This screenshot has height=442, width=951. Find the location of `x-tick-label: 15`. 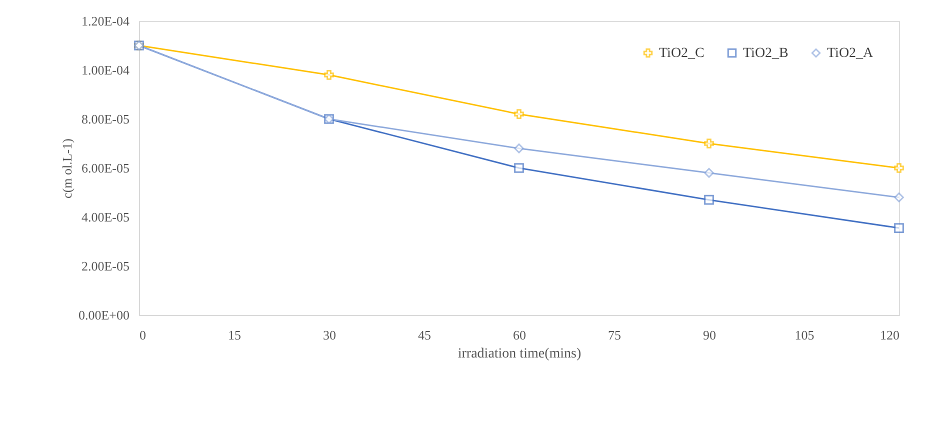

x-tick-label: 15 is located at coordinates (234, 335).